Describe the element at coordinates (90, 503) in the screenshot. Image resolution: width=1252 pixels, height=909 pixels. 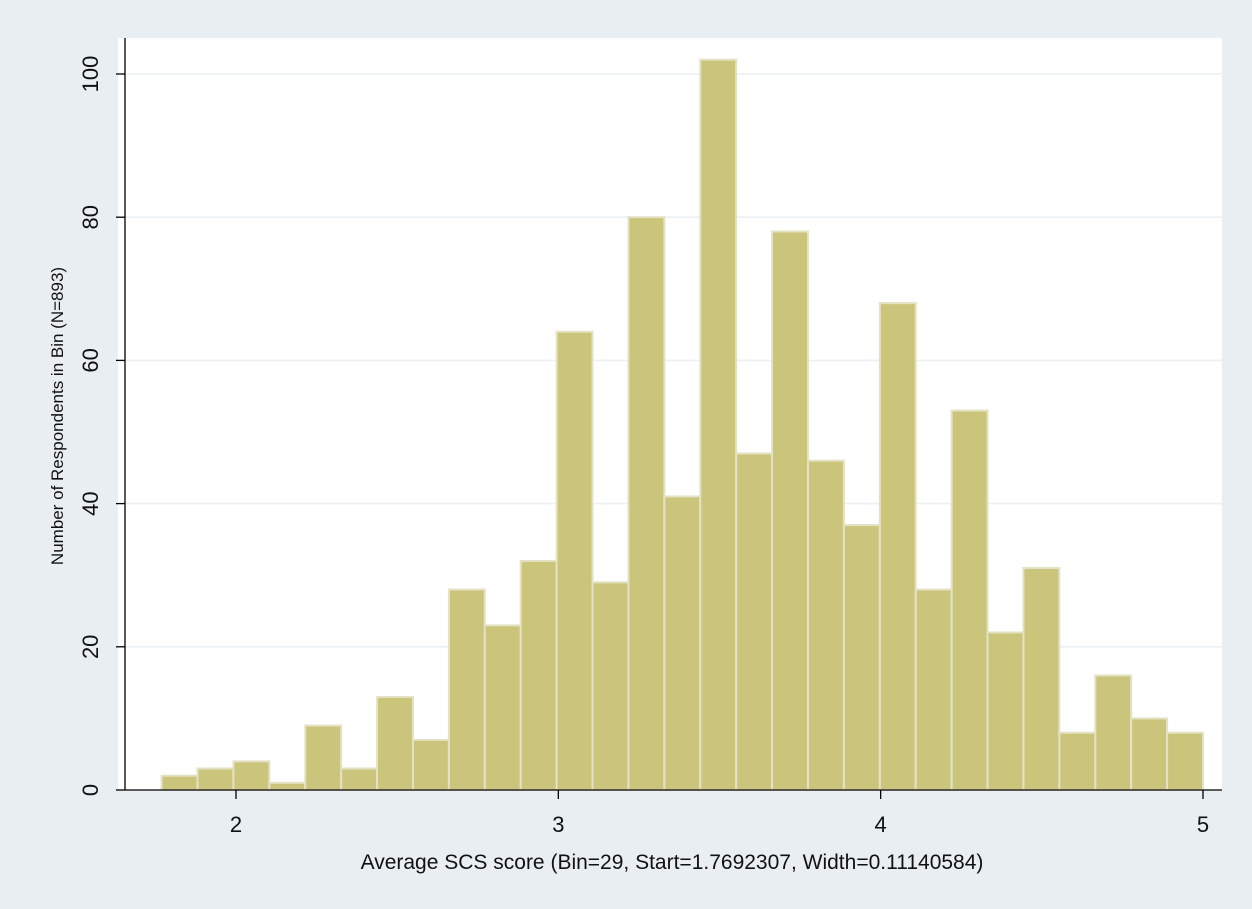
I see `y-tick-label: 40` at that location.